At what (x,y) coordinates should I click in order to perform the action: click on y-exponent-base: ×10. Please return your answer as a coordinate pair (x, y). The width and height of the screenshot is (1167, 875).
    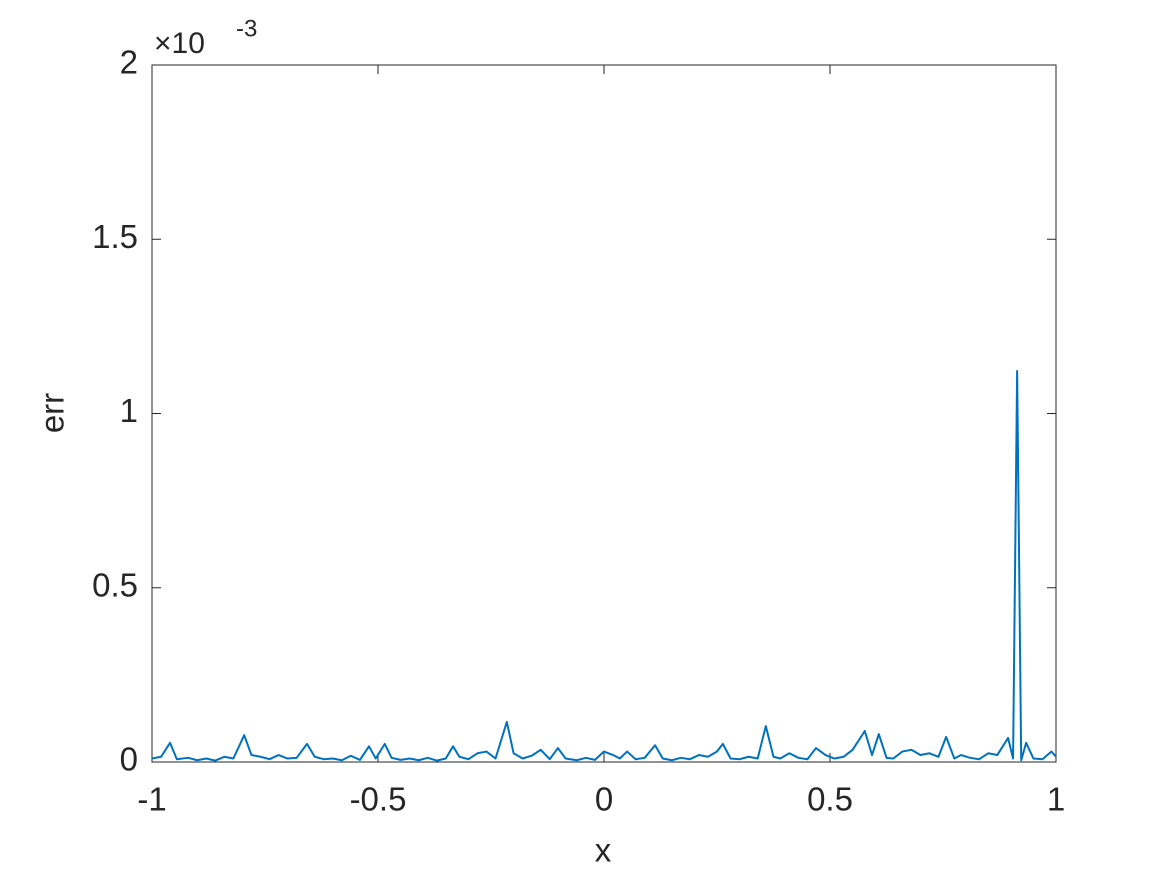
    Looking at the image, I should click on (179, 43).